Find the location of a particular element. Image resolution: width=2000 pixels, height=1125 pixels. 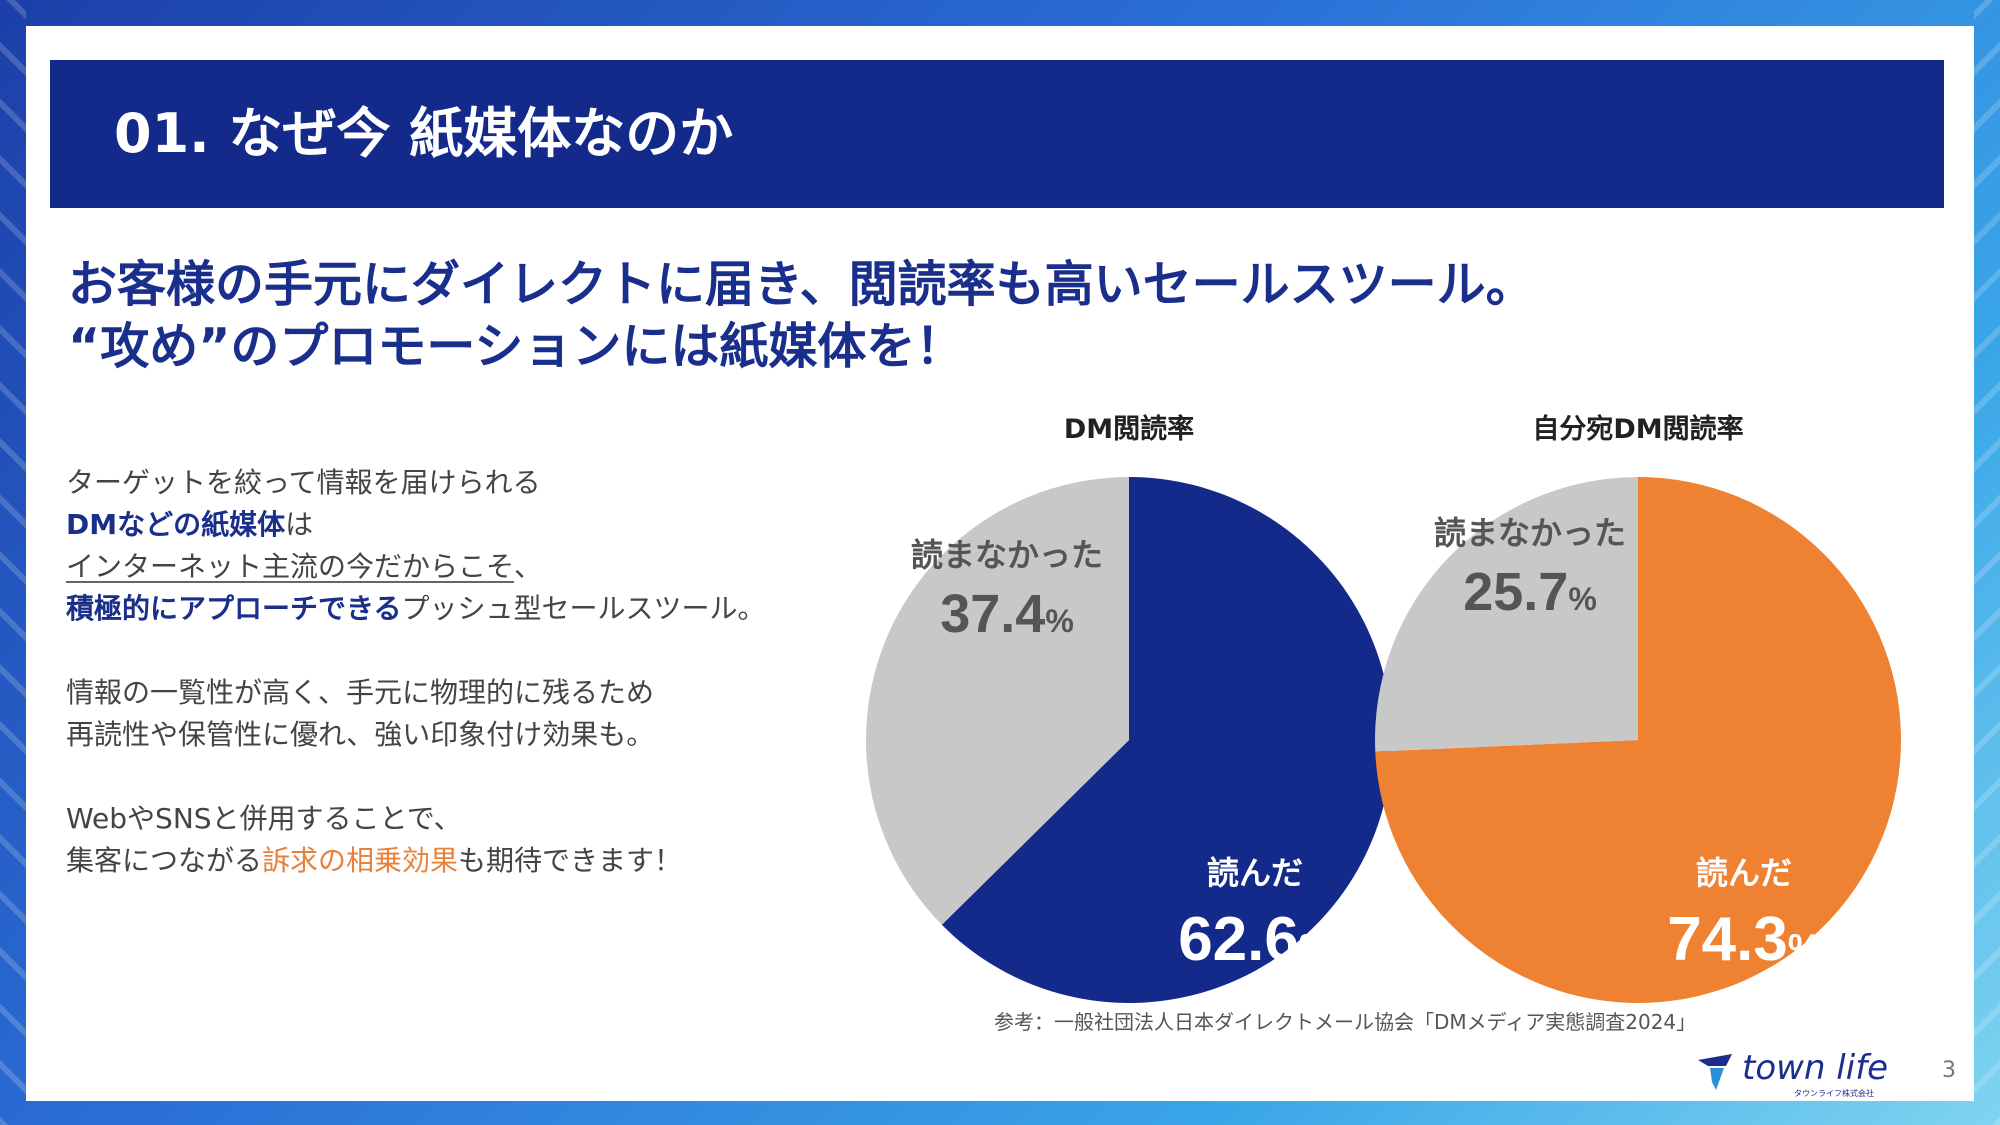

underlined-internet-text: インターネット主流の今だからこそ is located at coordinates (290, 566).